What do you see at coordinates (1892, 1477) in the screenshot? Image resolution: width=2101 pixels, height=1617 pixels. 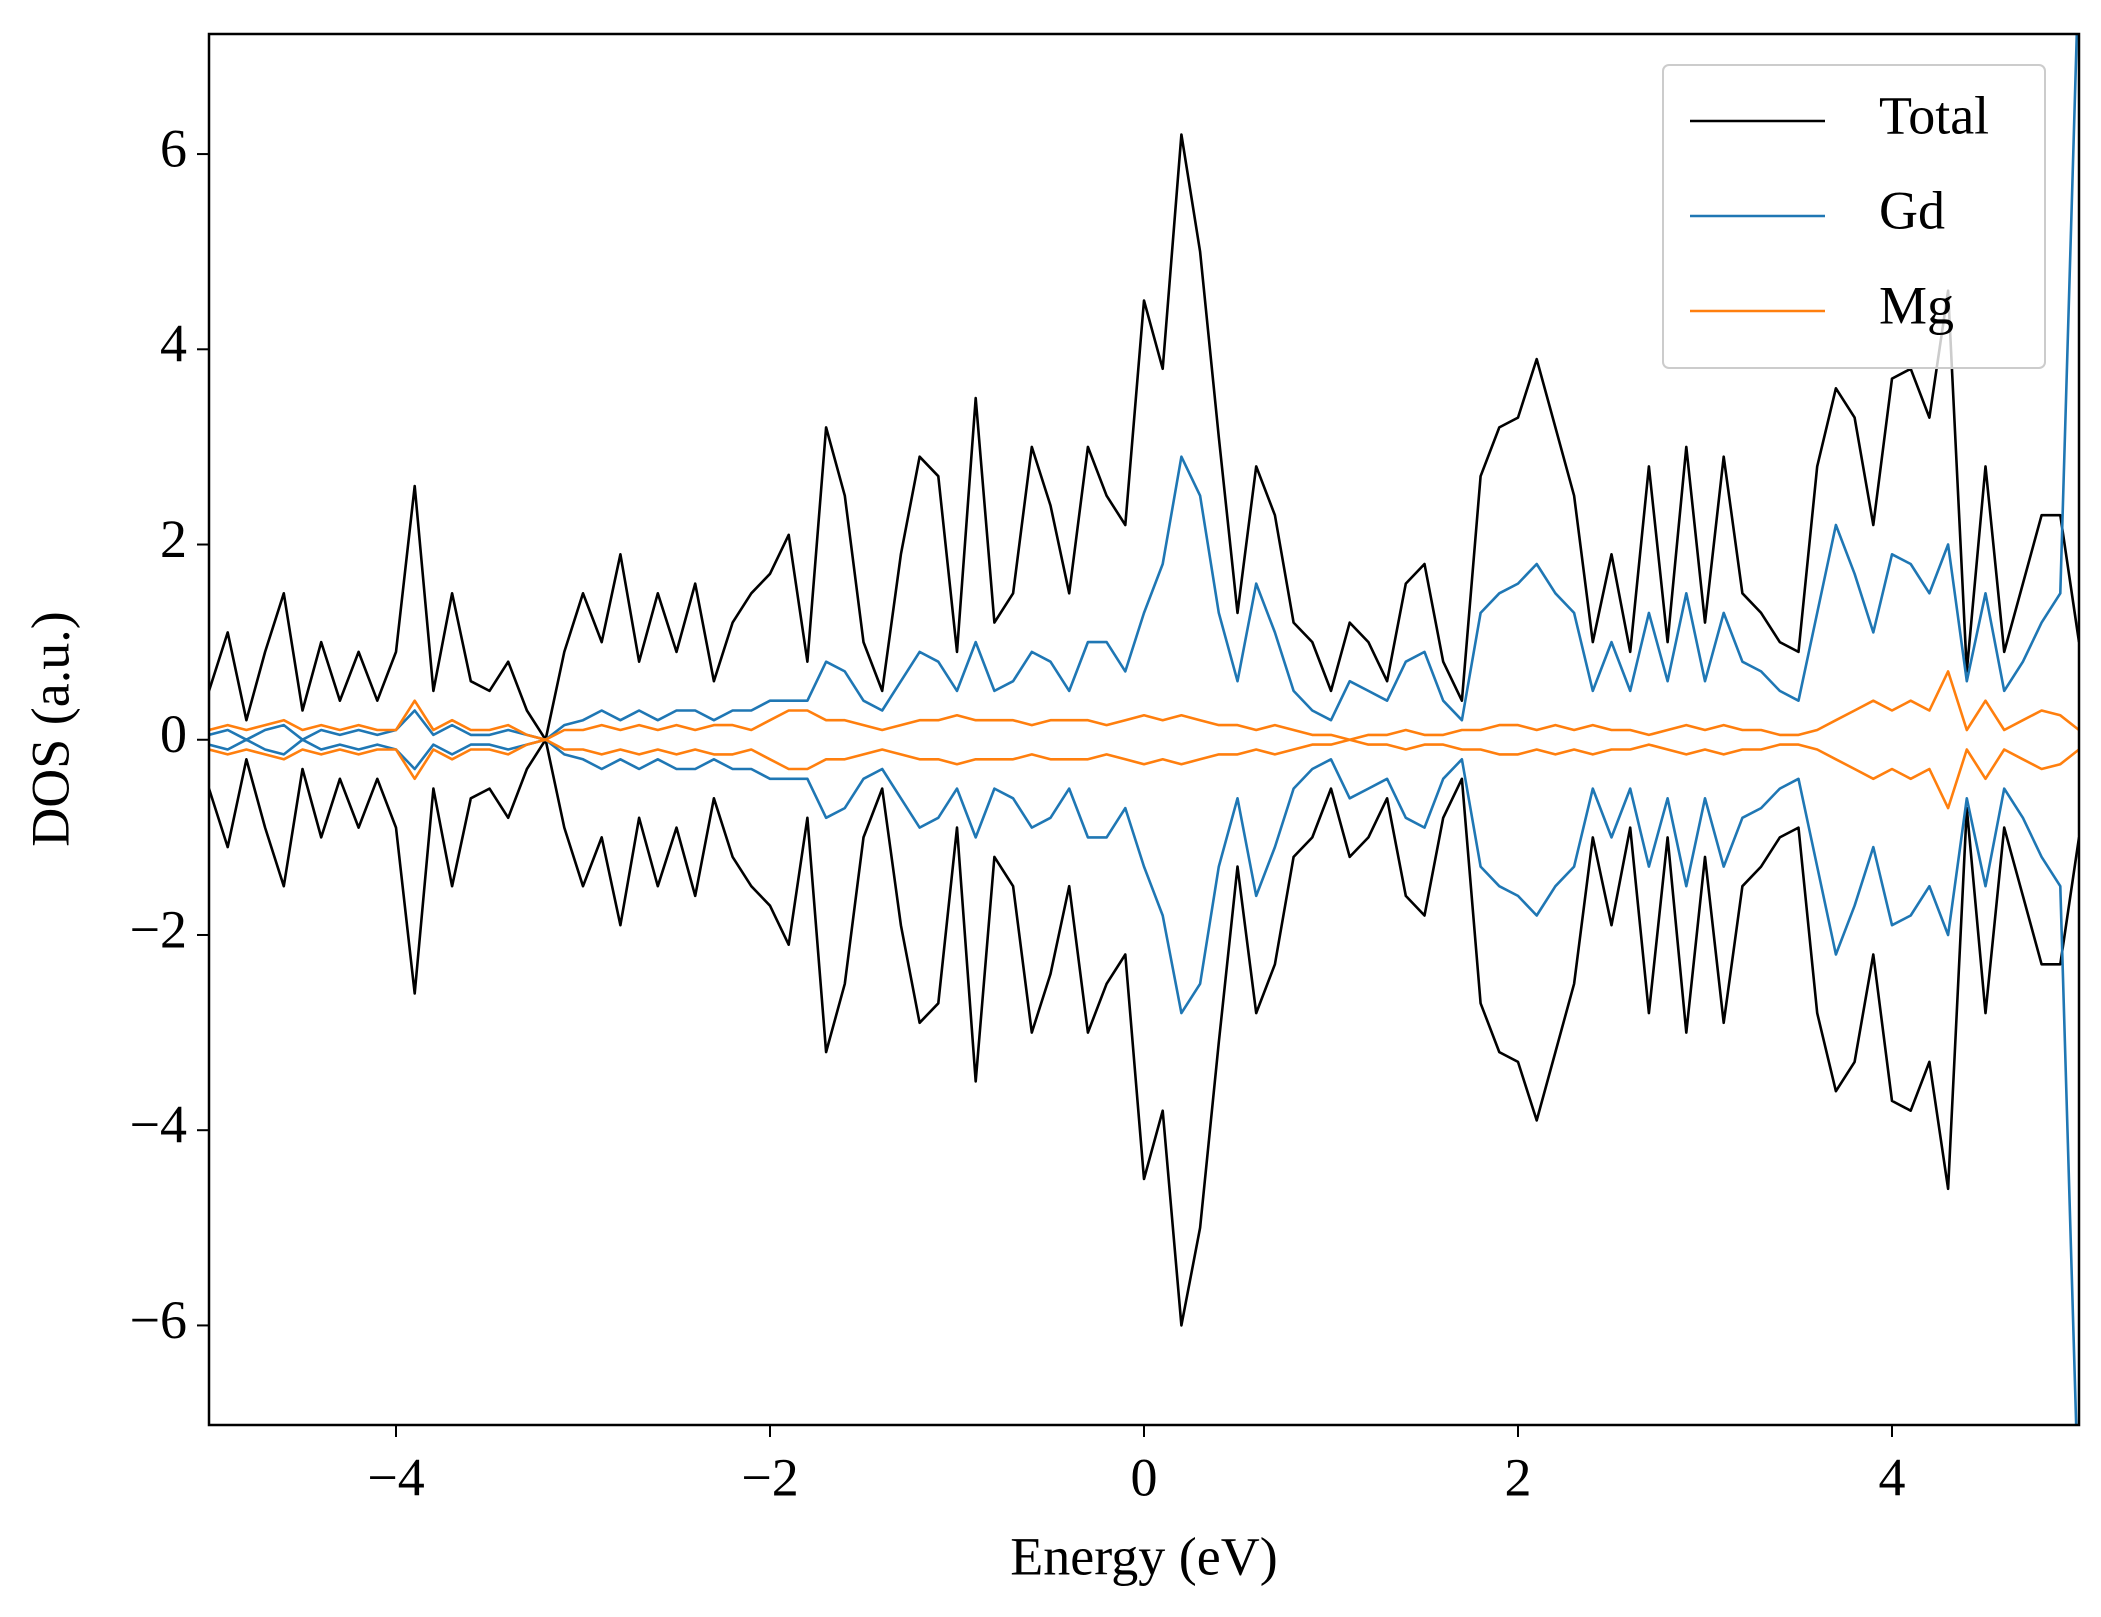 I see `x-tick-label: 4` at bounding box center [1892, 1477].